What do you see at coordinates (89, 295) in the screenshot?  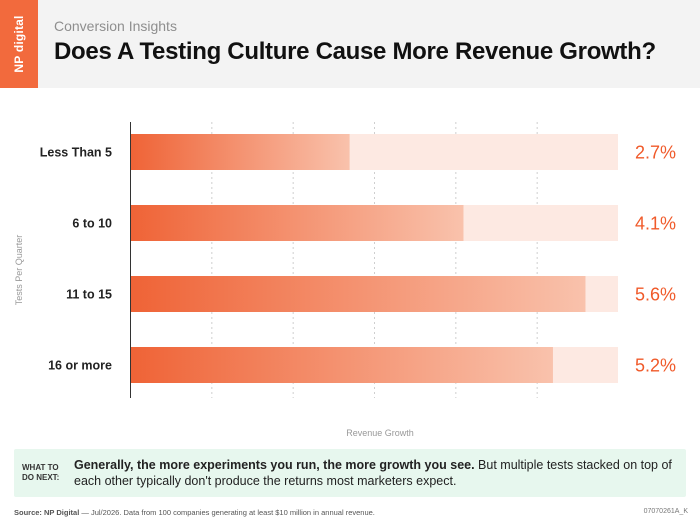 I see `category-label: 11 to 15` at bounding box center [89, 295].